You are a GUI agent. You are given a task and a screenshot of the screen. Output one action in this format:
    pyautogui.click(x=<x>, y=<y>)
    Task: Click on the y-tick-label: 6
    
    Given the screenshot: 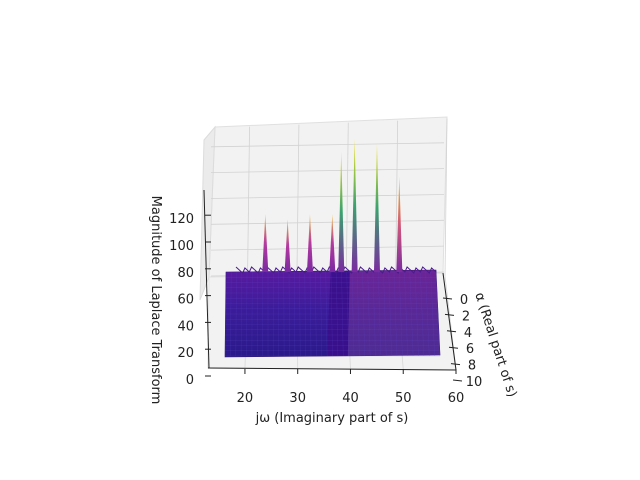 What is the action you would take?
    pyautogui.click(x=470, y=349)
    